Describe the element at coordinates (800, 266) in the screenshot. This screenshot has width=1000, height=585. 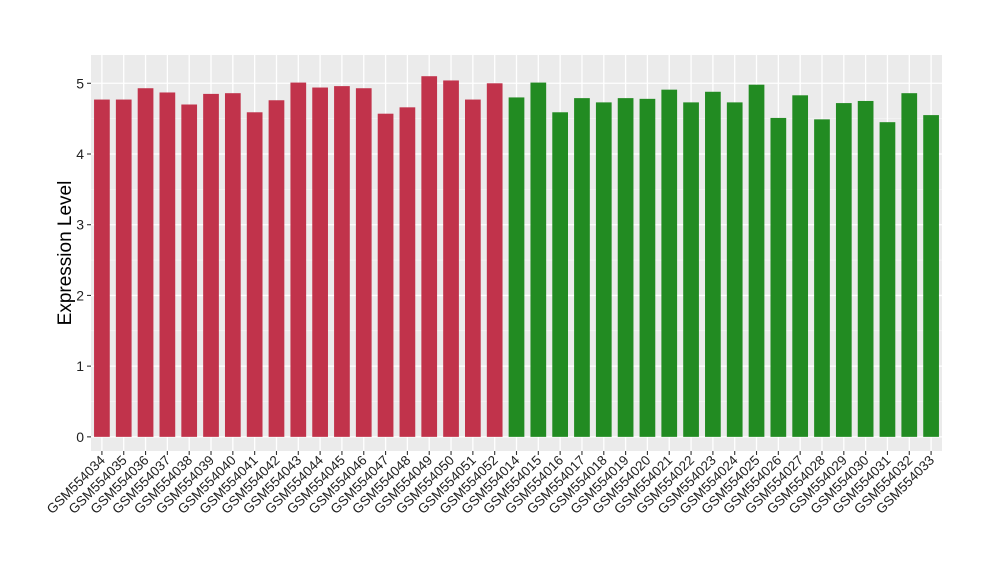
I see `bar-GSM554027` at that location.